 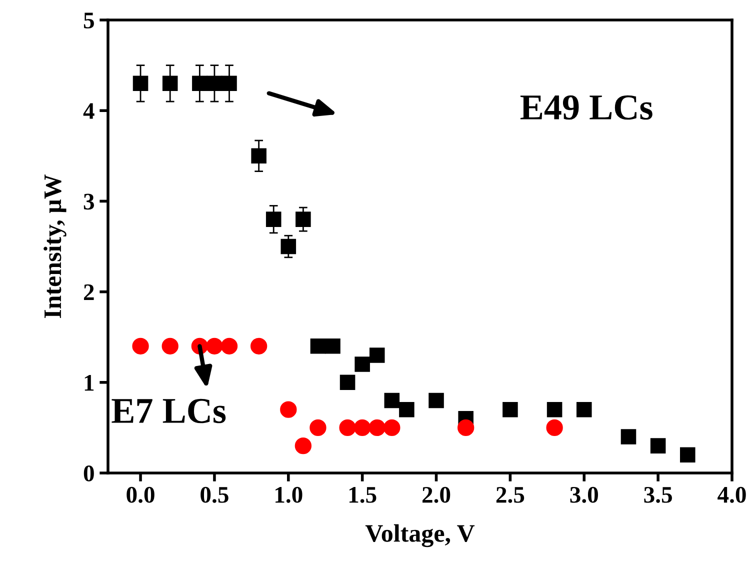 I want to click on y-tick-label: 3, so click(x=89, y=202).